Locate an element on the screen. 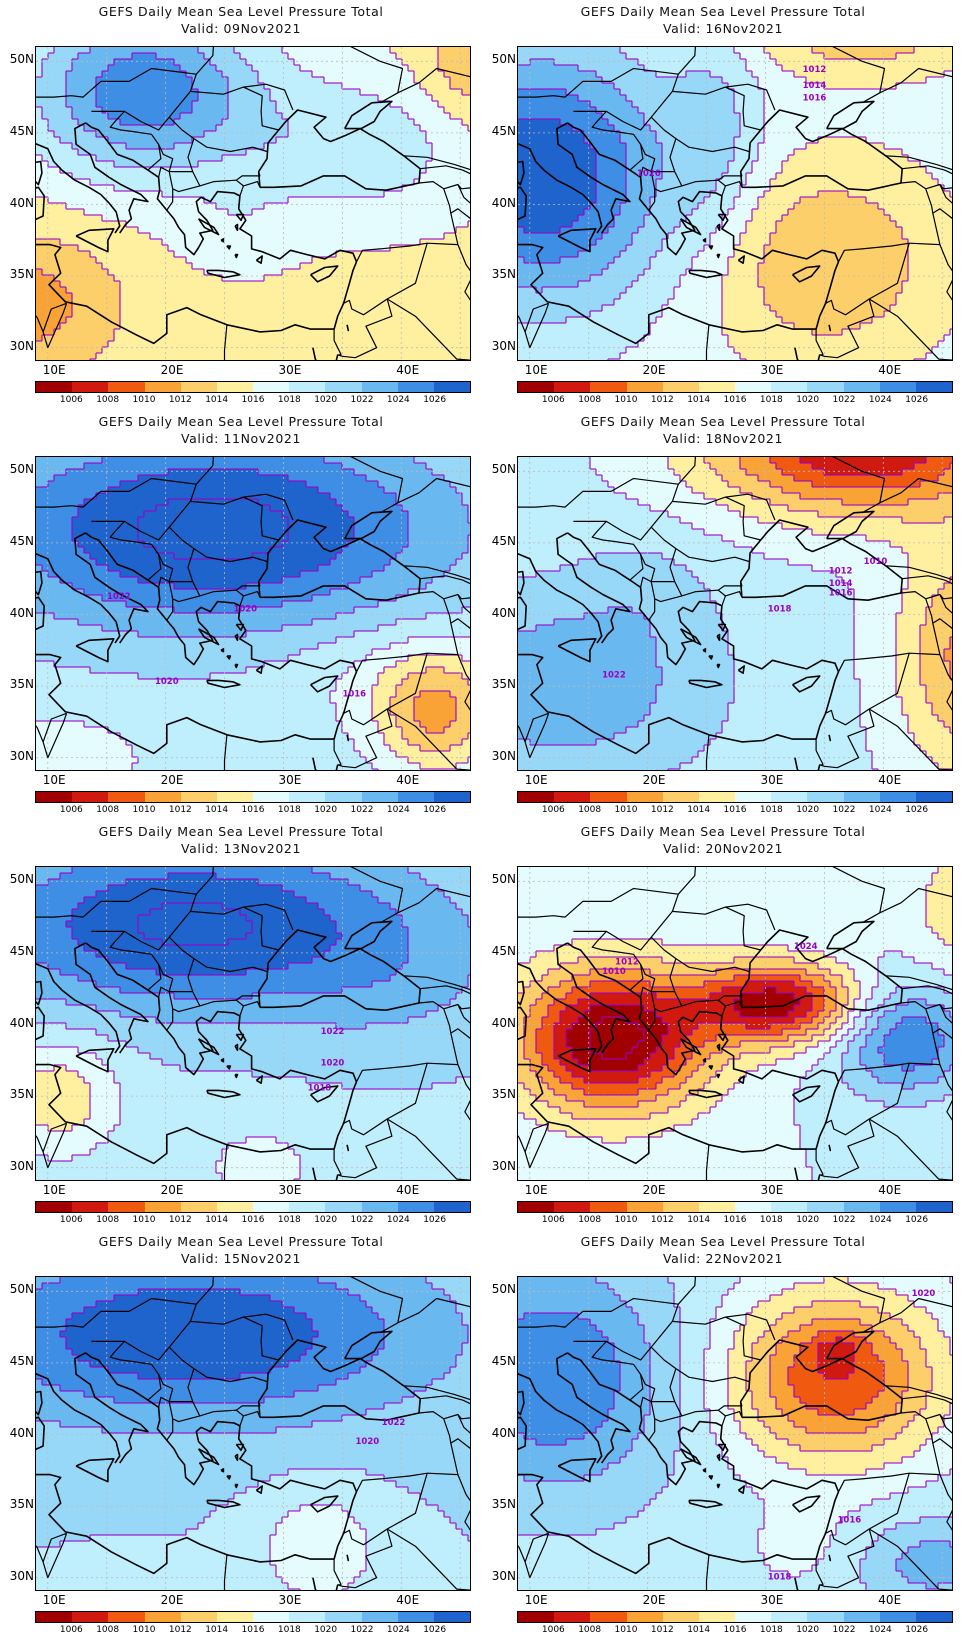 This screenshot has width=964, height=1640. isobar-lines is located at coordinates (253, 1023).